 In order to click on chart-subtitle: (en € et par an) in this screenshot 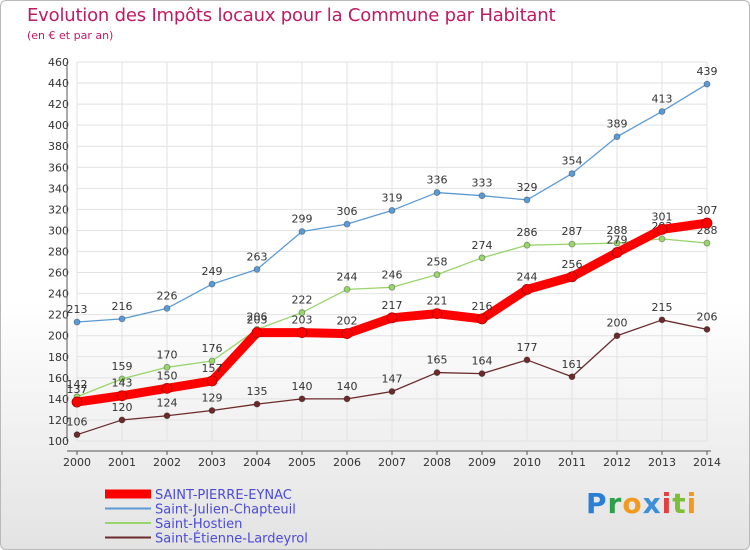, I will do `click(70, 35)`.